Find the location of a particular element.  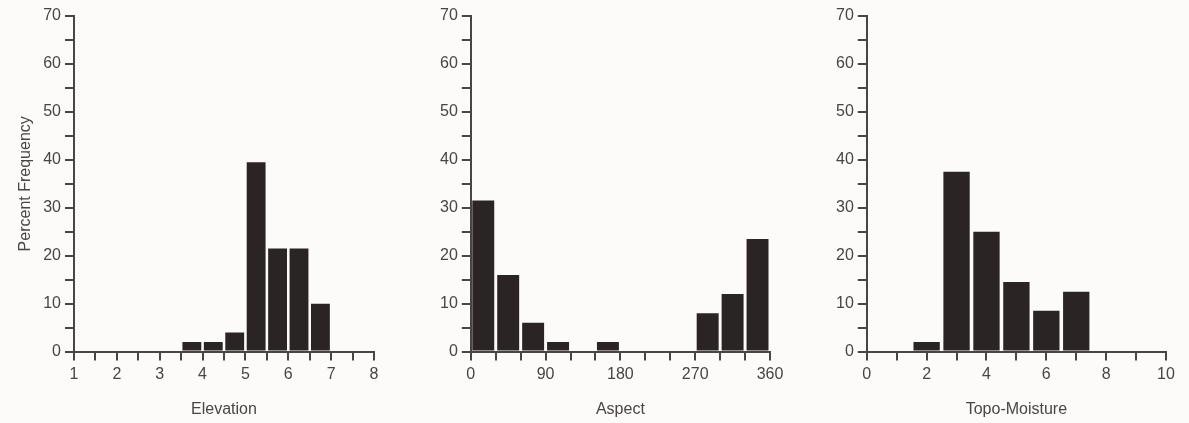

x-tick-label: 5 is located at coordinates (245, 373).